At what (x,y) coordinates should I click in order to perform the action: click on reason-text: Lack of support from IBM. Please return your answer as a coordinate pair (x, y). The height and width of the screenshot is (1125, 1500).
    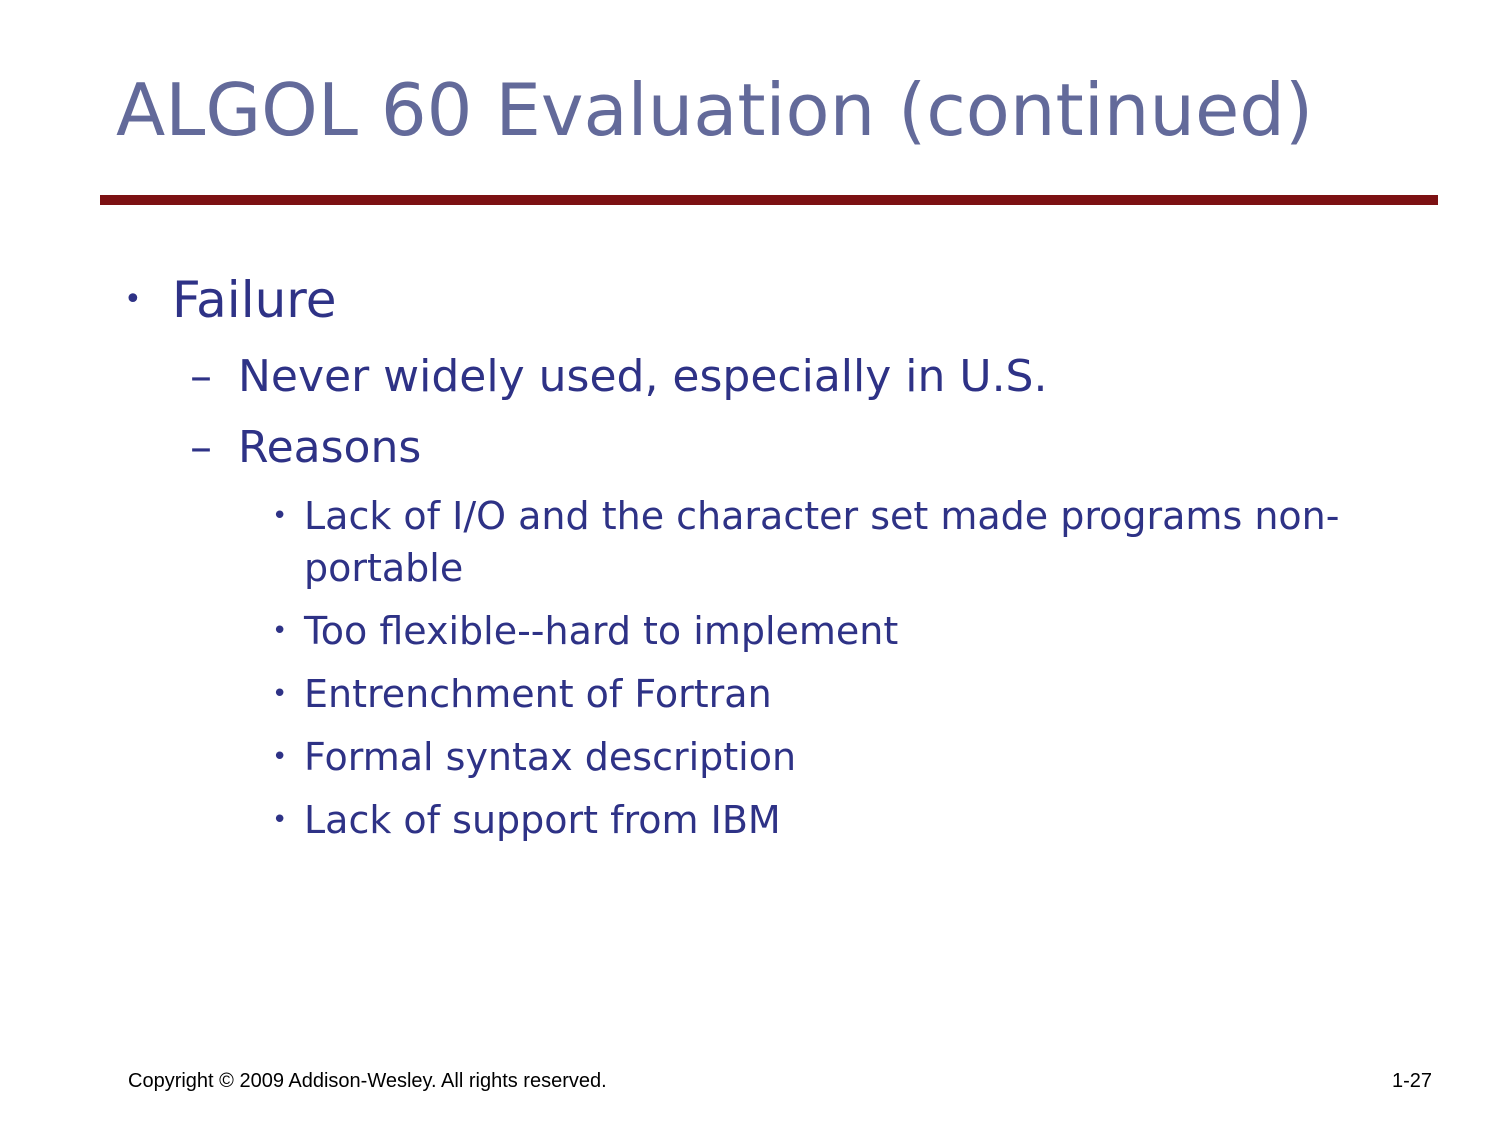
    Looking at the image, I should click on (542, 820).